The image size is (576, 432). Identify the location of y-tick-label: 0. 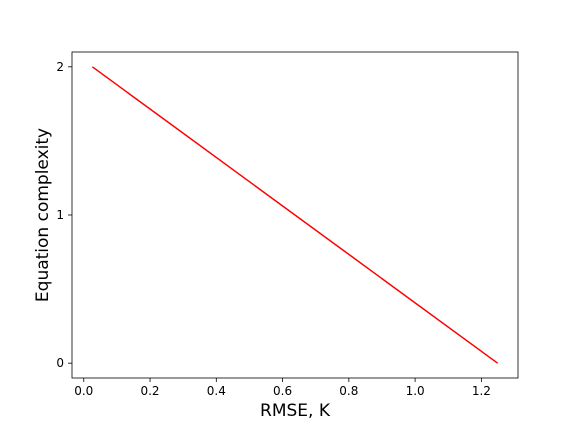
(60, 363).